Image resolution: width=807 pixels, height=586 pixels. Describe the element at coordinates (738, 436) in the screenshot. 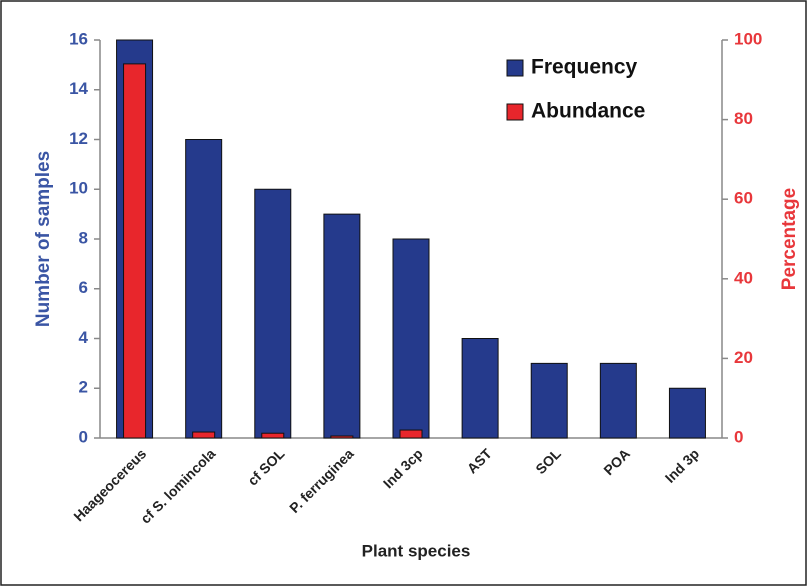

I see `y2-tick-label: 0` at that location.